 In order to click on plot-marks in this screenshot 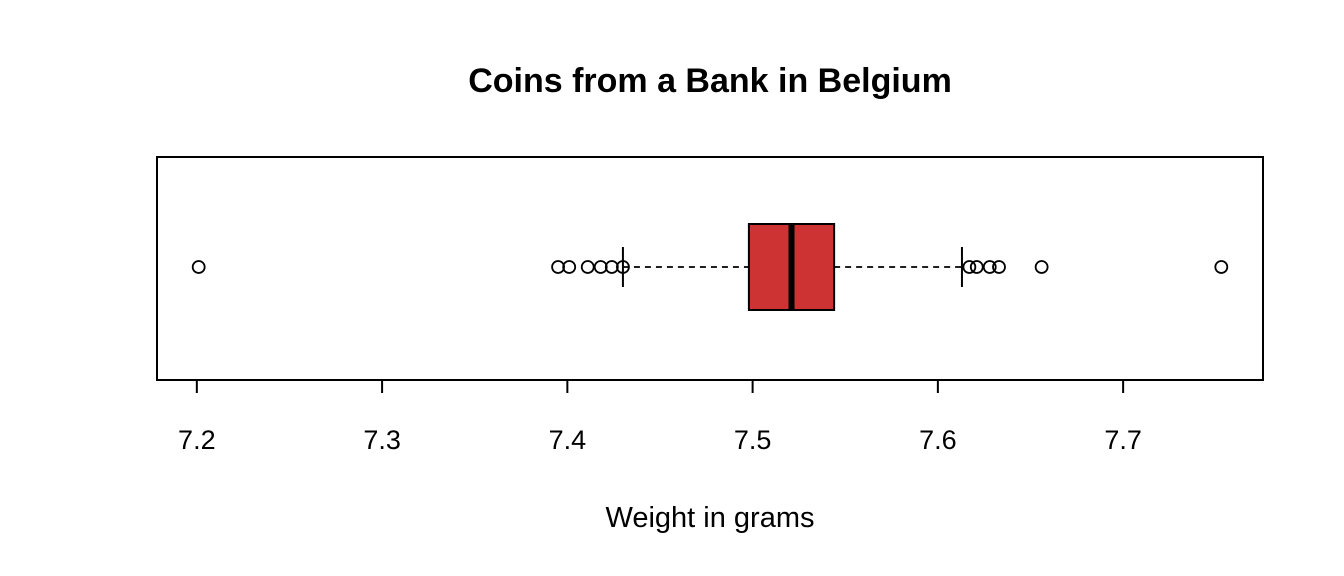, I will do `click(710, 267)`.